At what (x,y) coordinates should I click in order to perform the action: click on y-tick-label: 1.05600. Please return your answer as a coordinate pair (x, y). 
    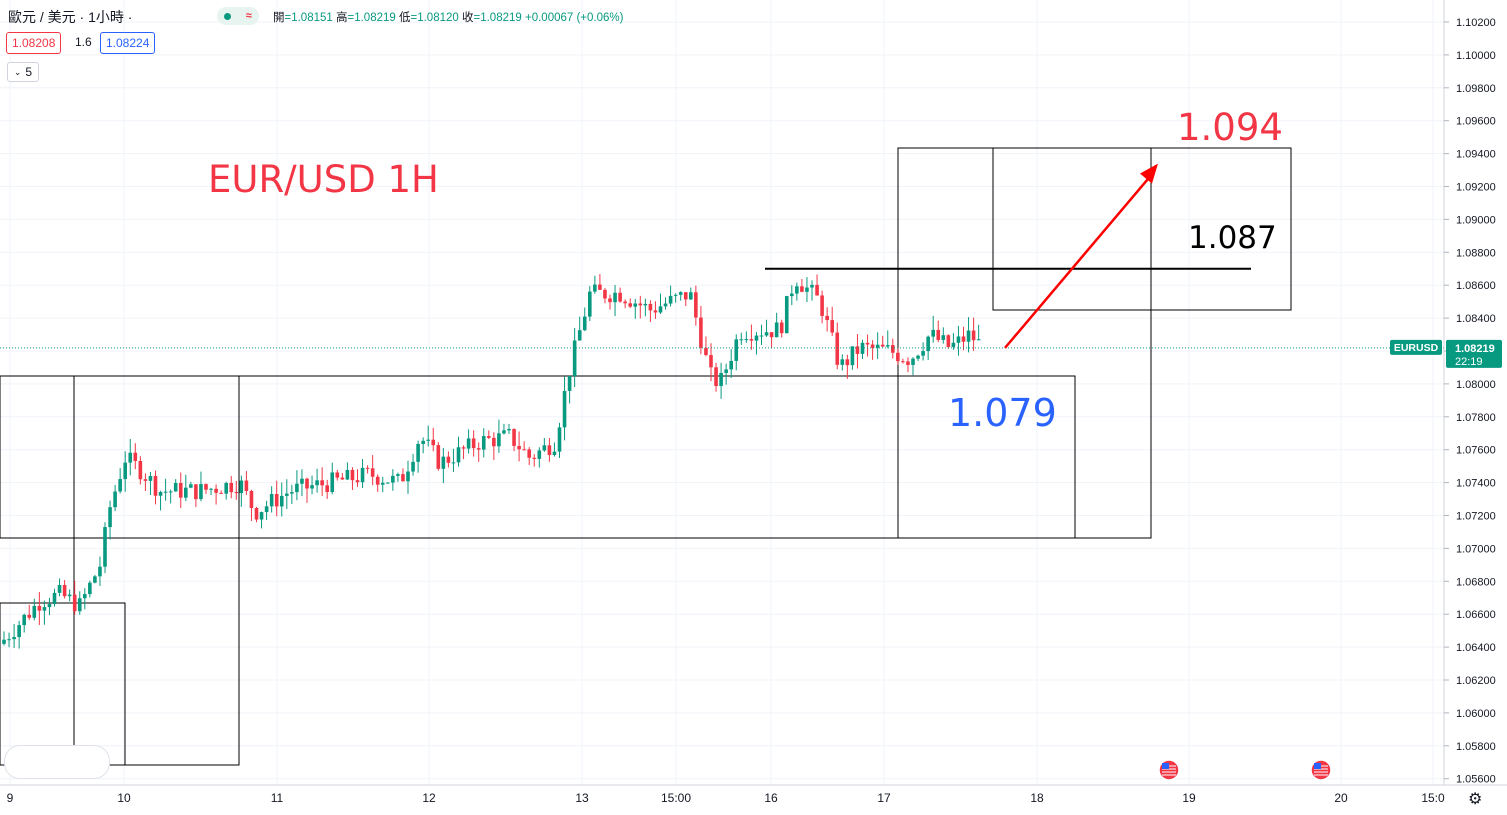
    Looking at the image, I should click on (1476, 780).